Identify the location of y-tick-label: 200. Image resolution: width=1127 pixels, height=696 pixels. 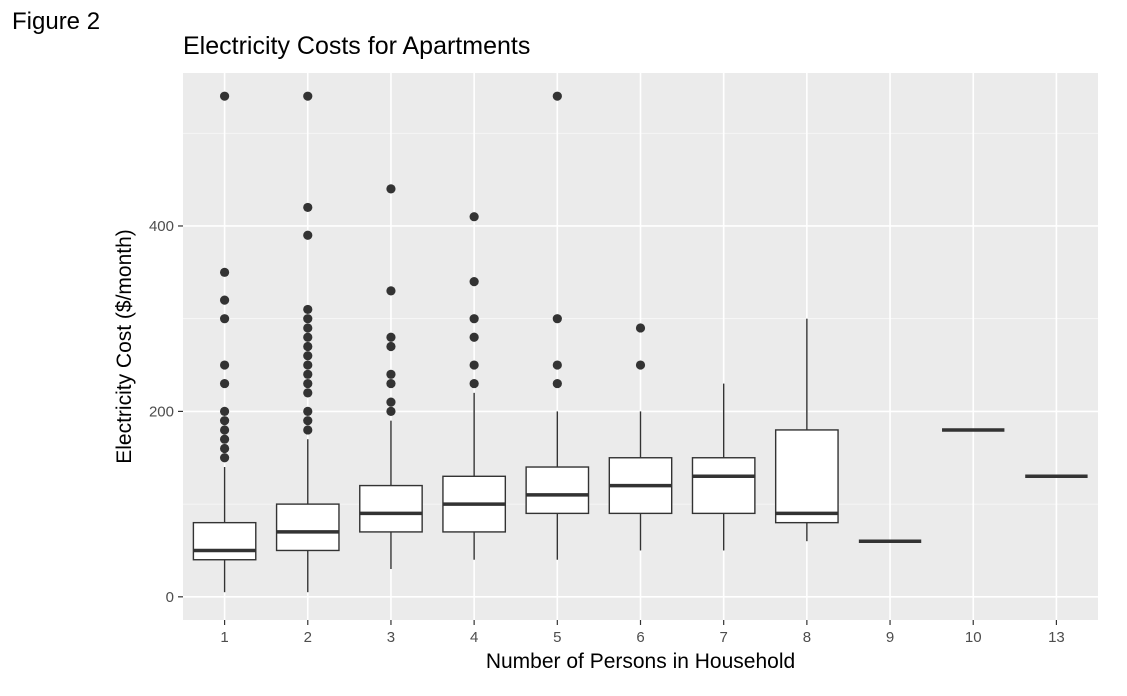
(161, 411).